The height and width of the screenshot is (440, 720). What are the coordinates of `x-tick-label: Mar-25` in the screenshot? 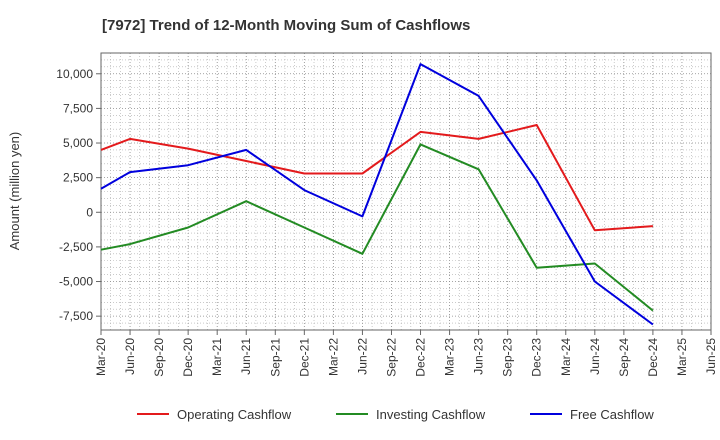 It's located at (682, 357).